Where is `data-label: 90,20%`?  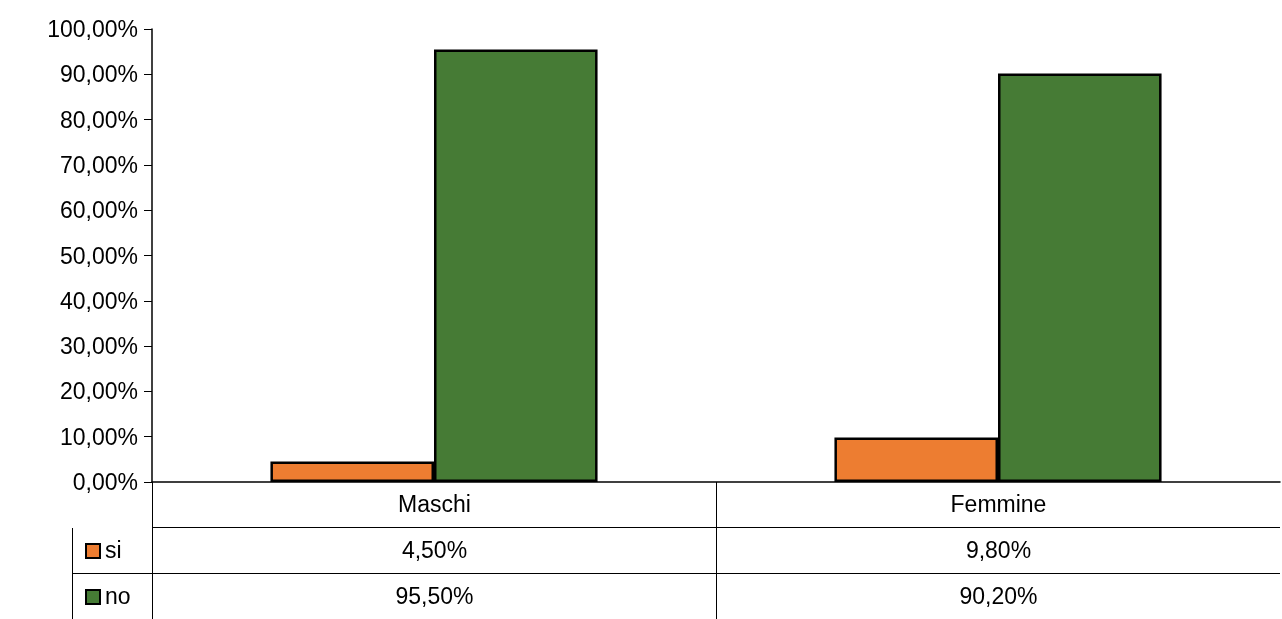
data-label: 90,20% is located at coordinates (998, 596).